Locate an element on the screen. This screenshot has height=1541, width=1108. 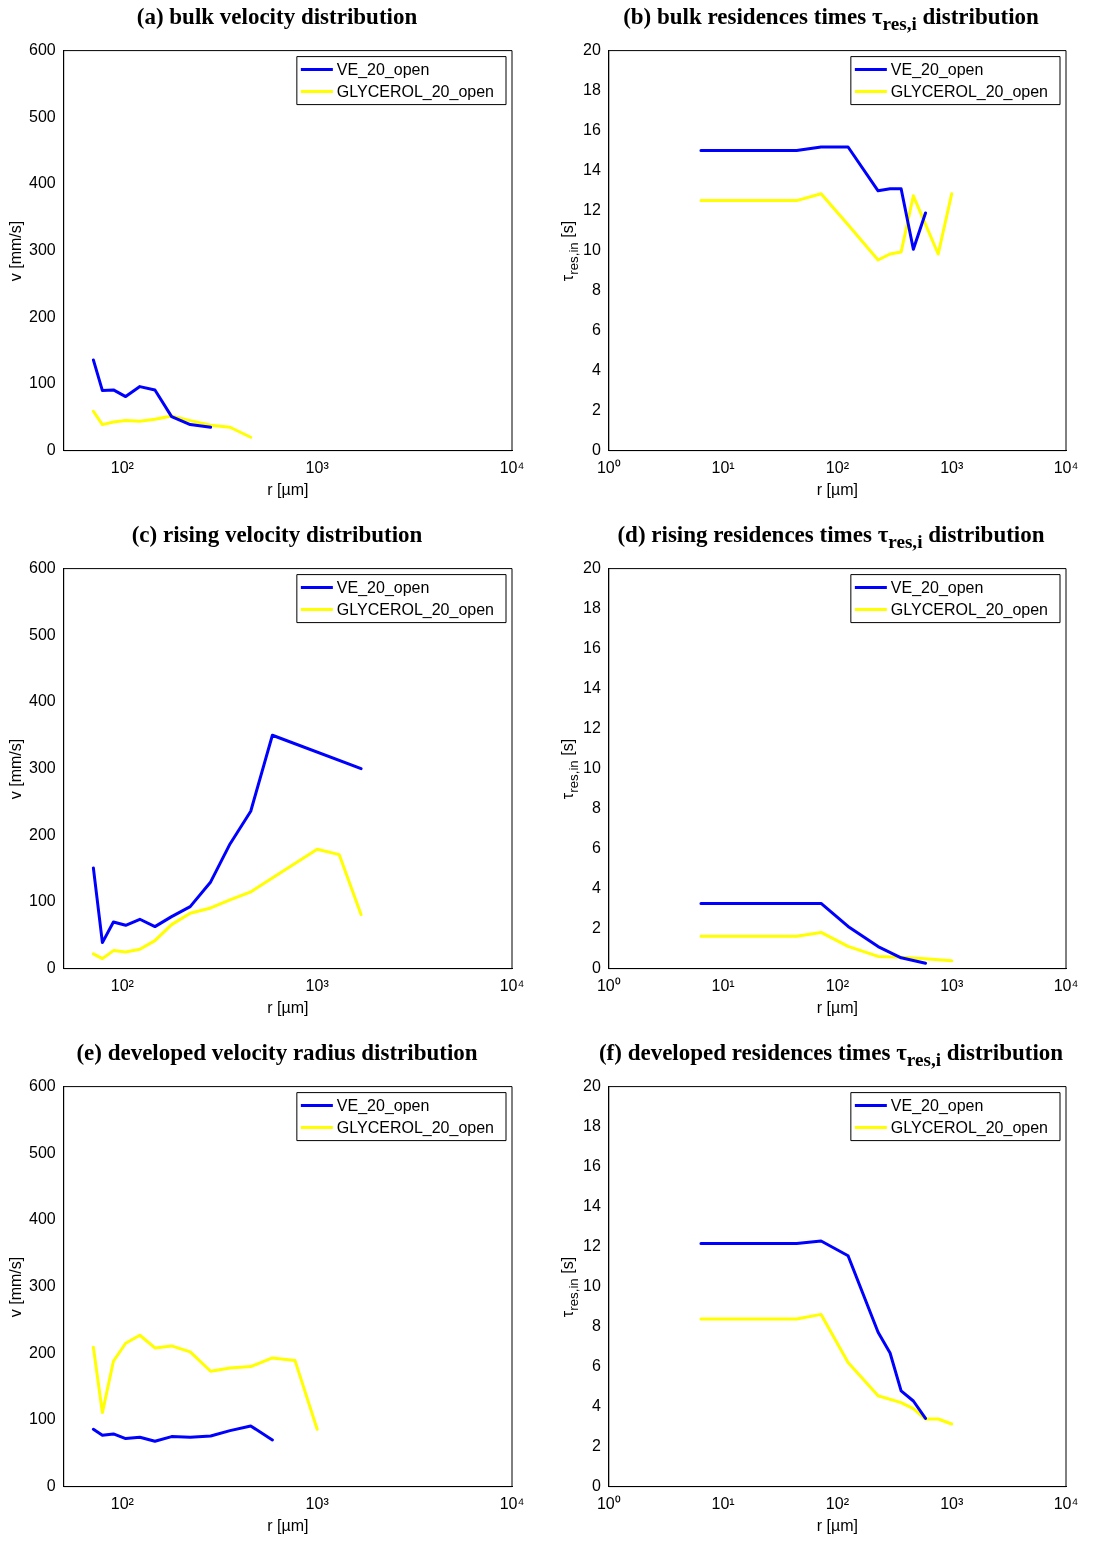
chart-title: (c) rising velocity distribution is located at coordinates (277, 535).